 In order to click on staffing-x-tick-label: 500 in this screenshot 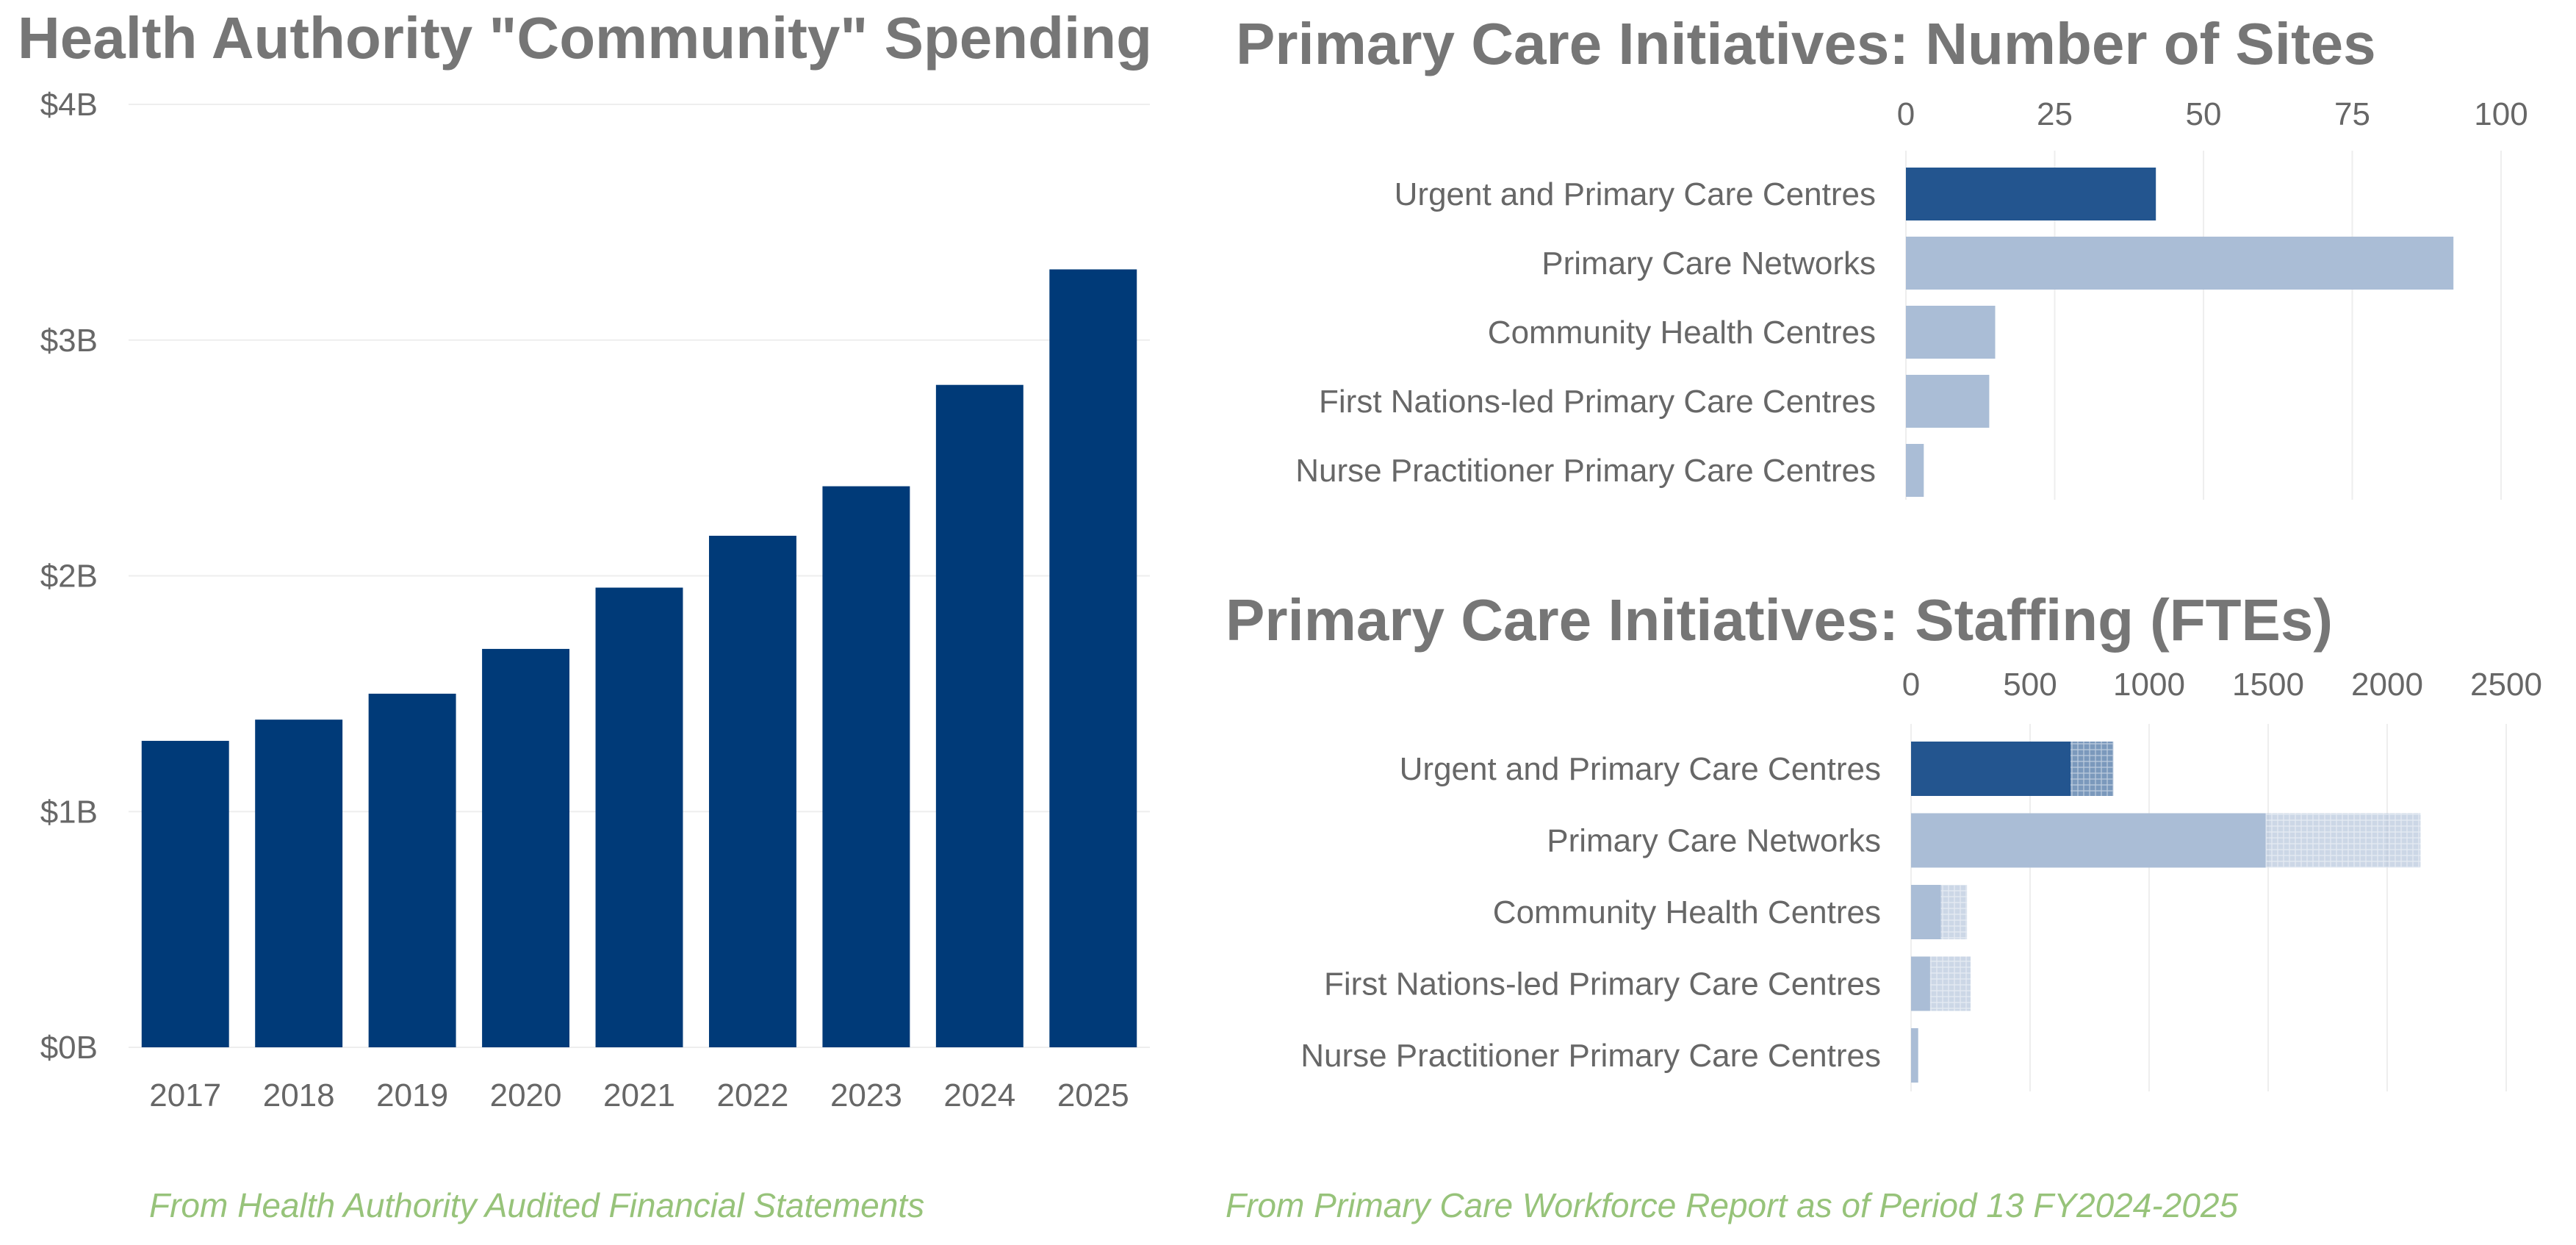, I will do `click(2030, 685)`.